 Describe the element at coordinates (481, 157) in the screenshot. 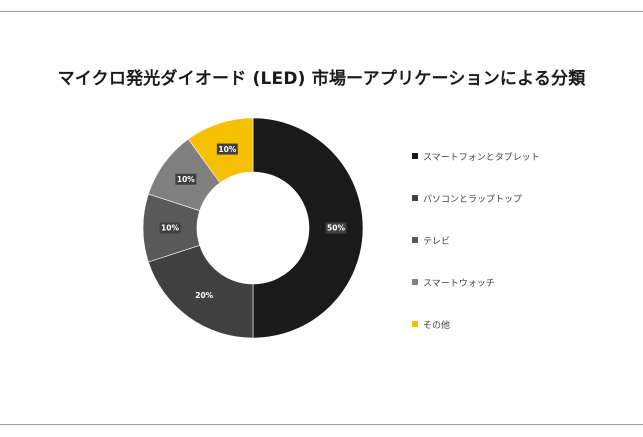

I see `legend-label: スマートフォンとタブレット` at that location.